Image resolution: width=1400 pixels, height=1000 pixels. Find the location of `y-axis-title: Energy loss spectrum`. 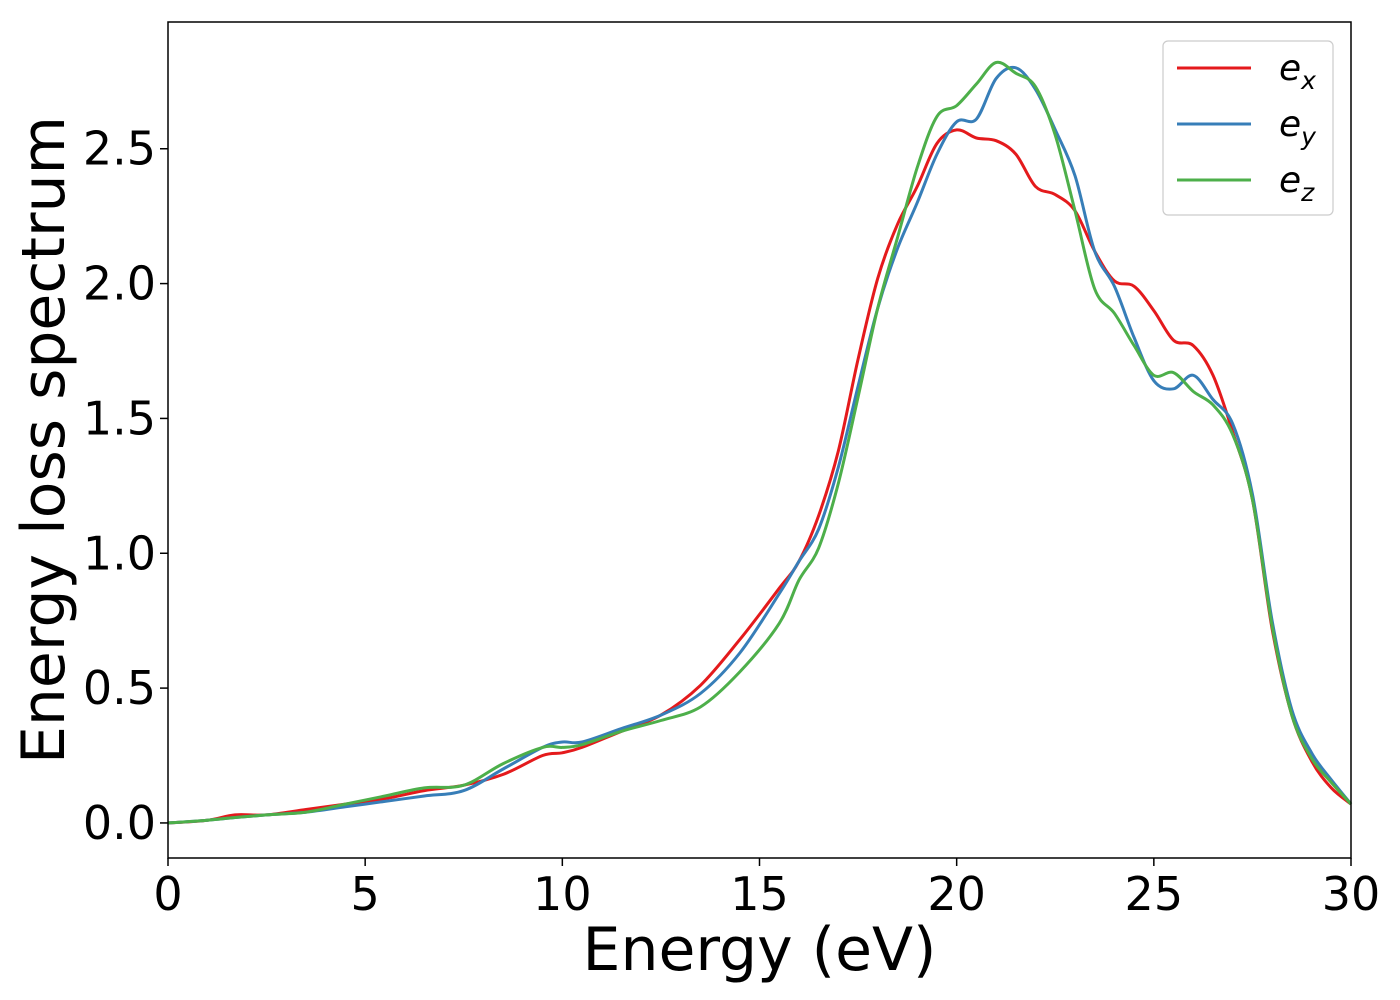

y-axis-title: Energy loss spectrum is located at coordinates (44, 440).